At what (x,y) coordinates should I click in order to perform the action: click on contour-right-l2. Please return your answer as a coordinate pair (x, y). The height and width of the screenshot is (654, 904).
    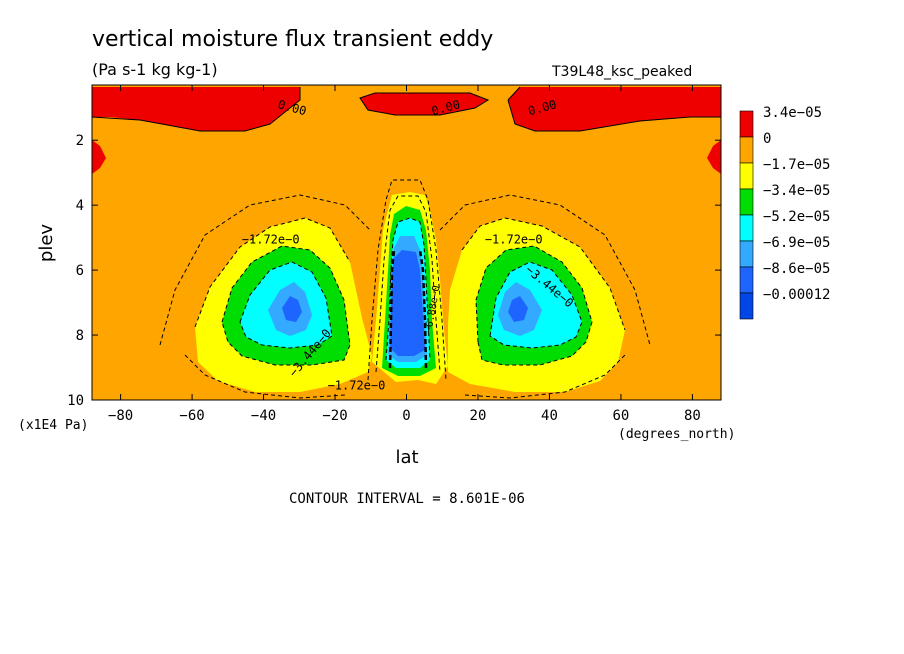
    Looking at the image, I should click on (534, 305).